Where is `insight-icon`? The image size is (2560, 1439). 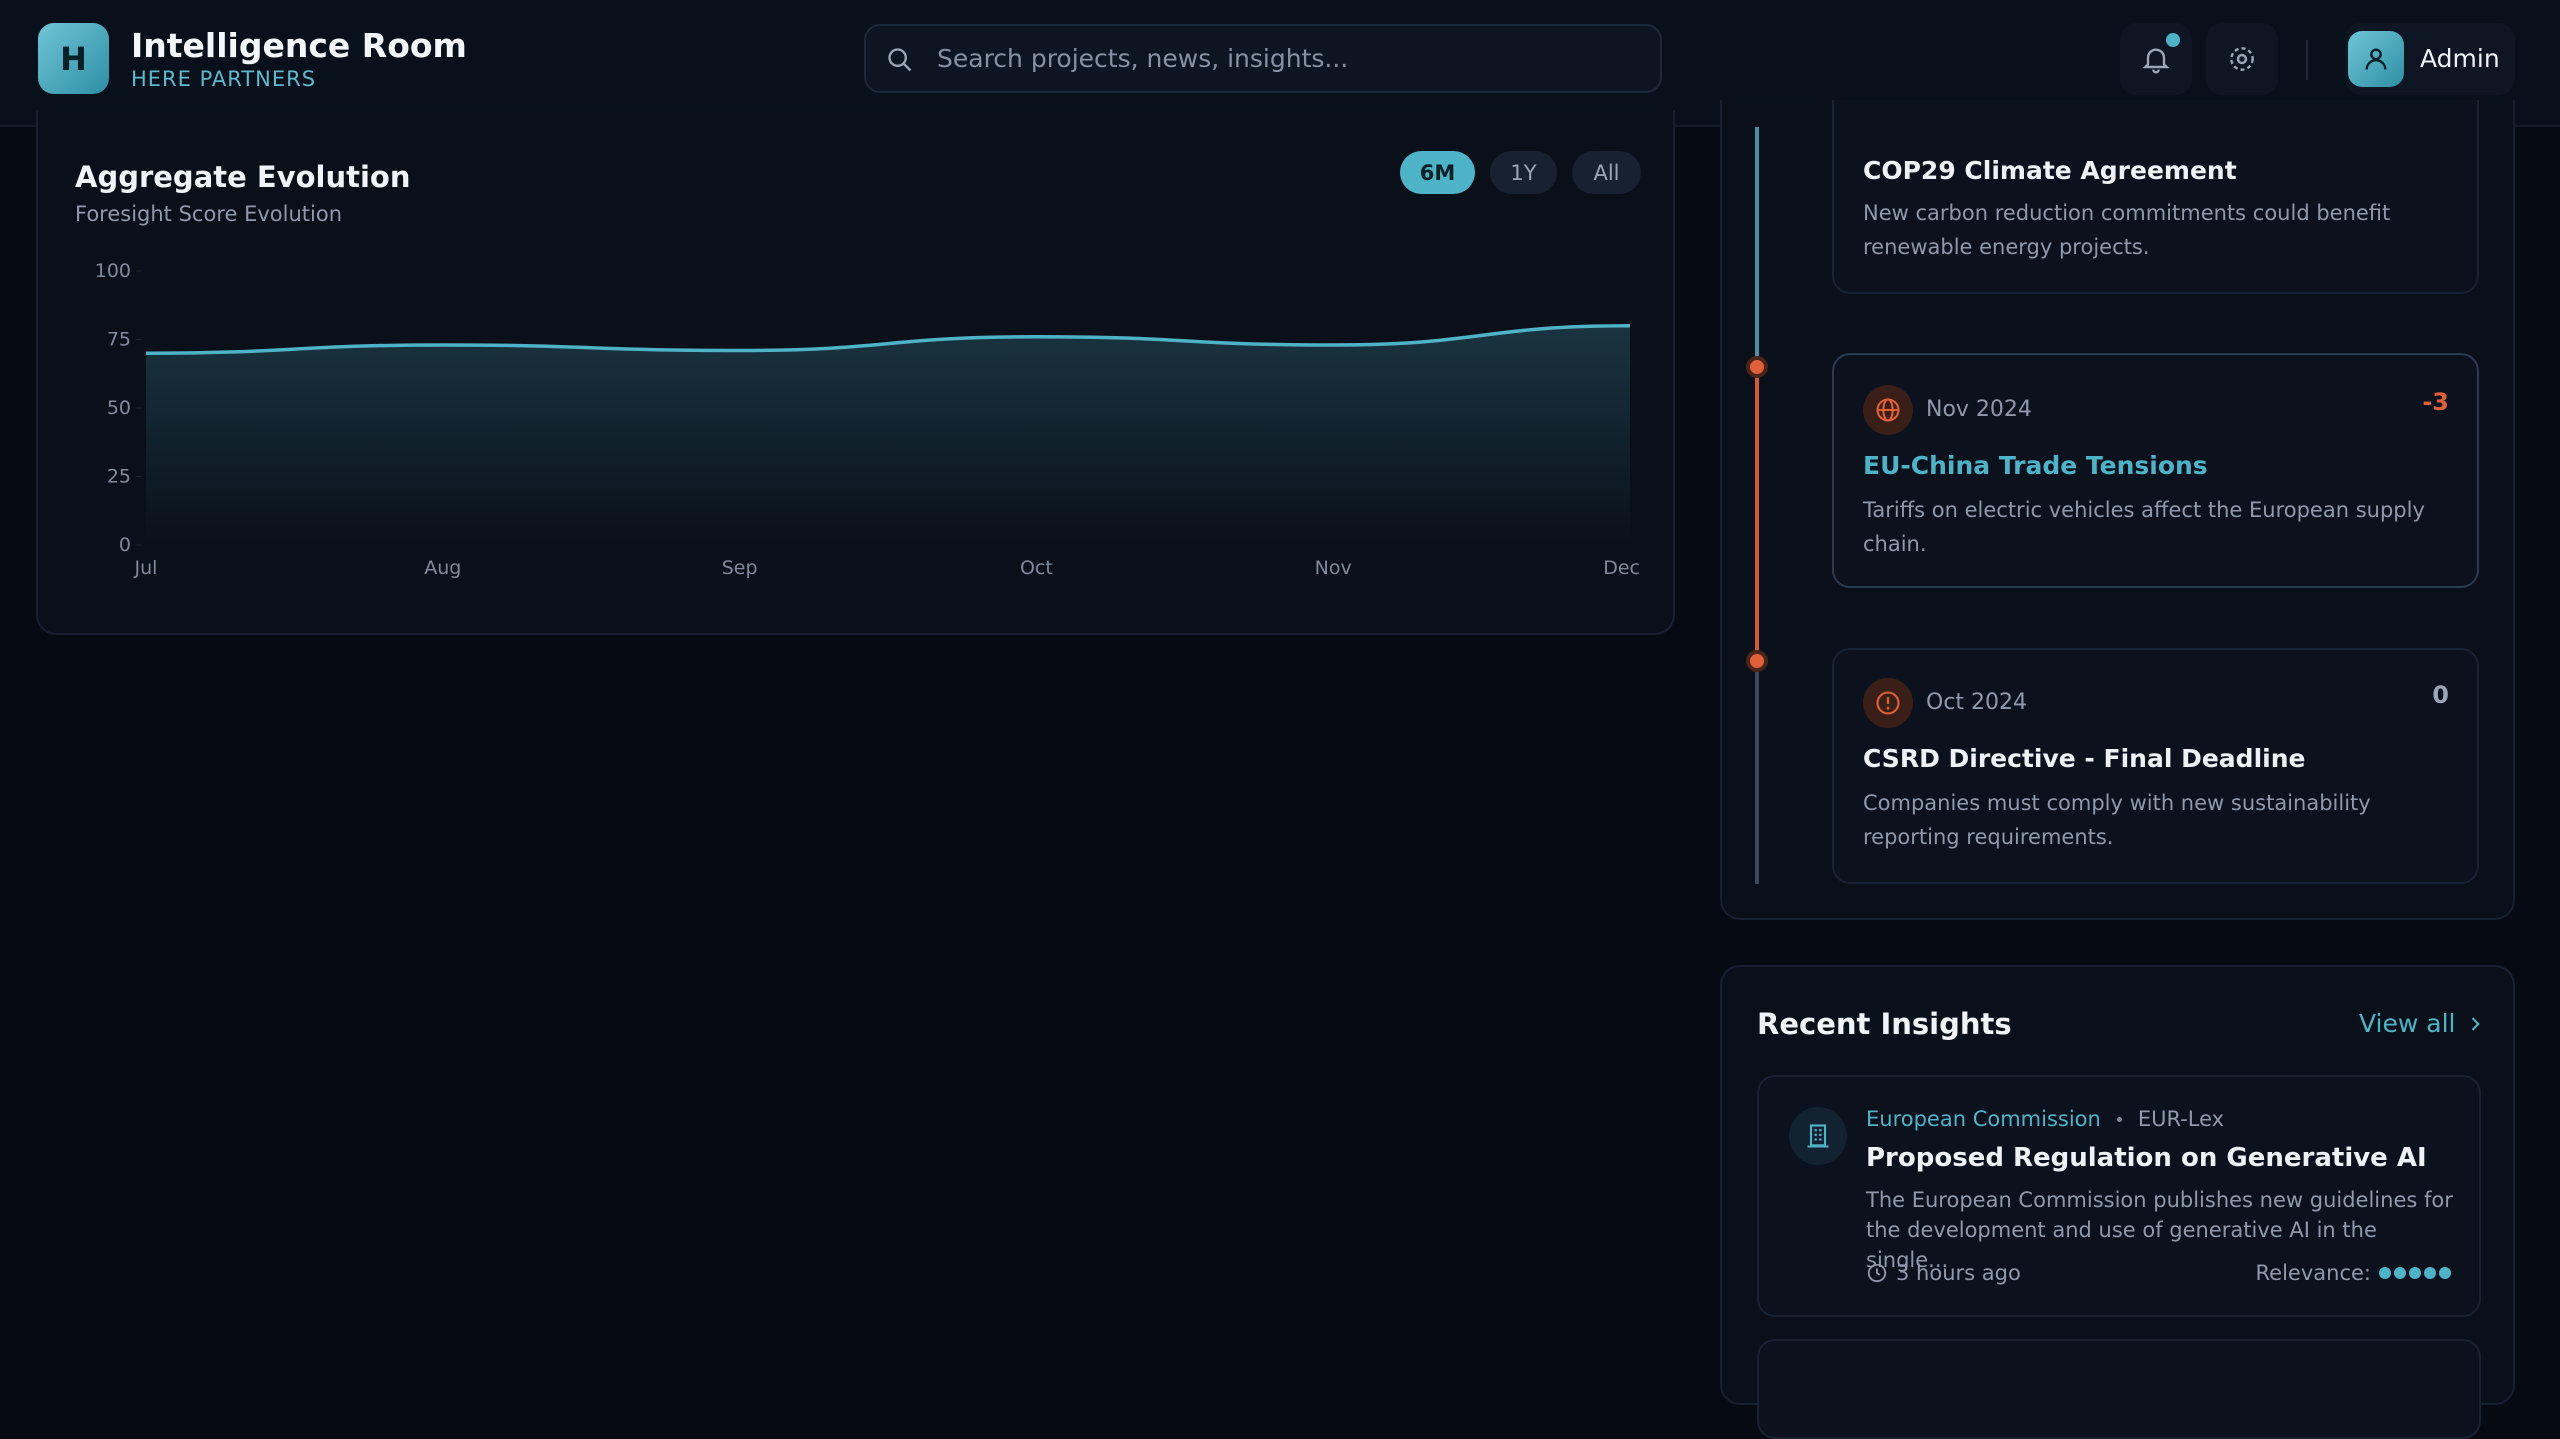
insight-icon is located at coordinates (1818, 1136).